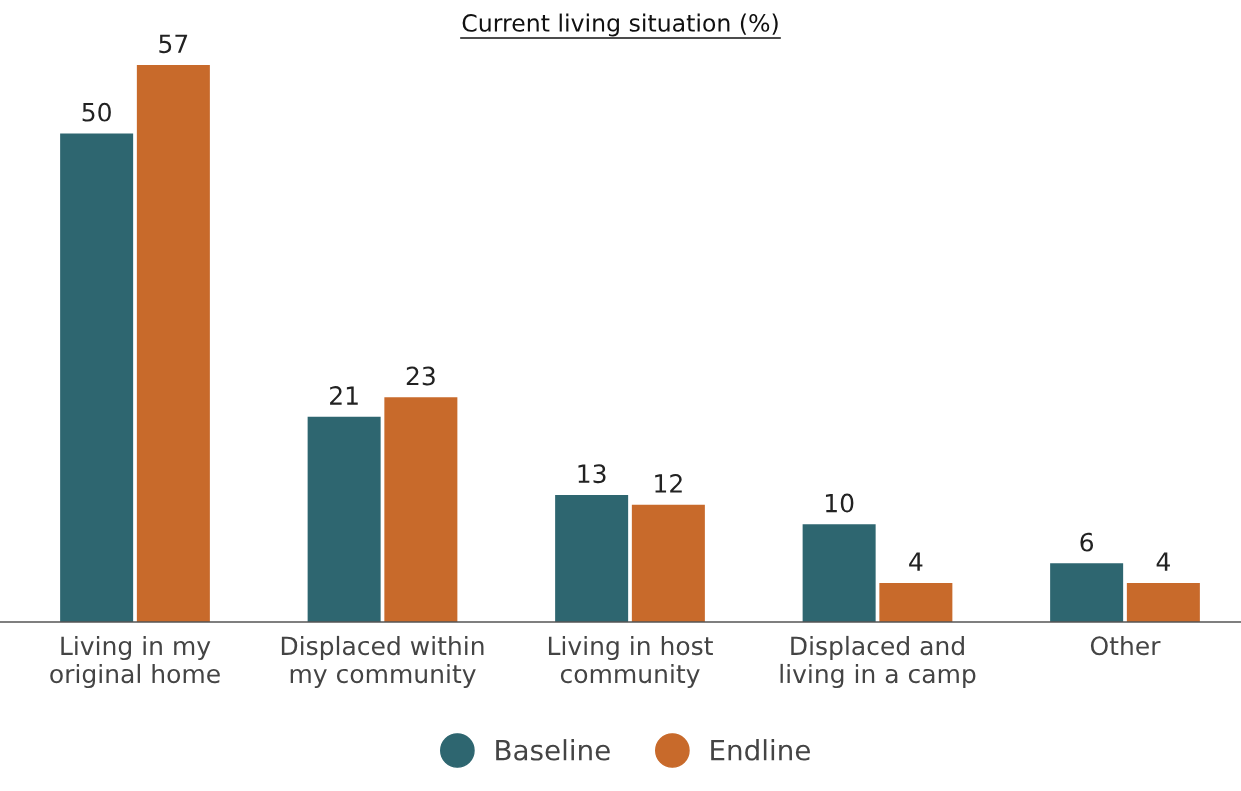 This screenshot has height=791, width=1241. Describe the element at coordinates (630, 662) in the screenshot. I see `x-tick-label: Living in host community` at that location.